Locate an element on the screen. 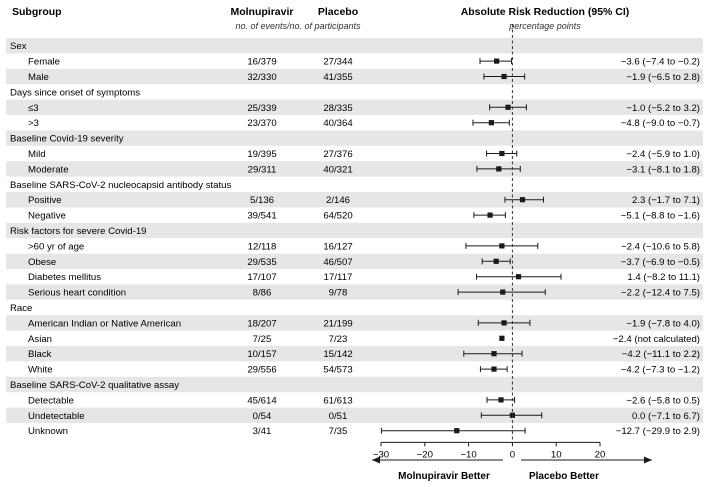  subgroup-row-label: Asian is located at coordinates (40, 339).